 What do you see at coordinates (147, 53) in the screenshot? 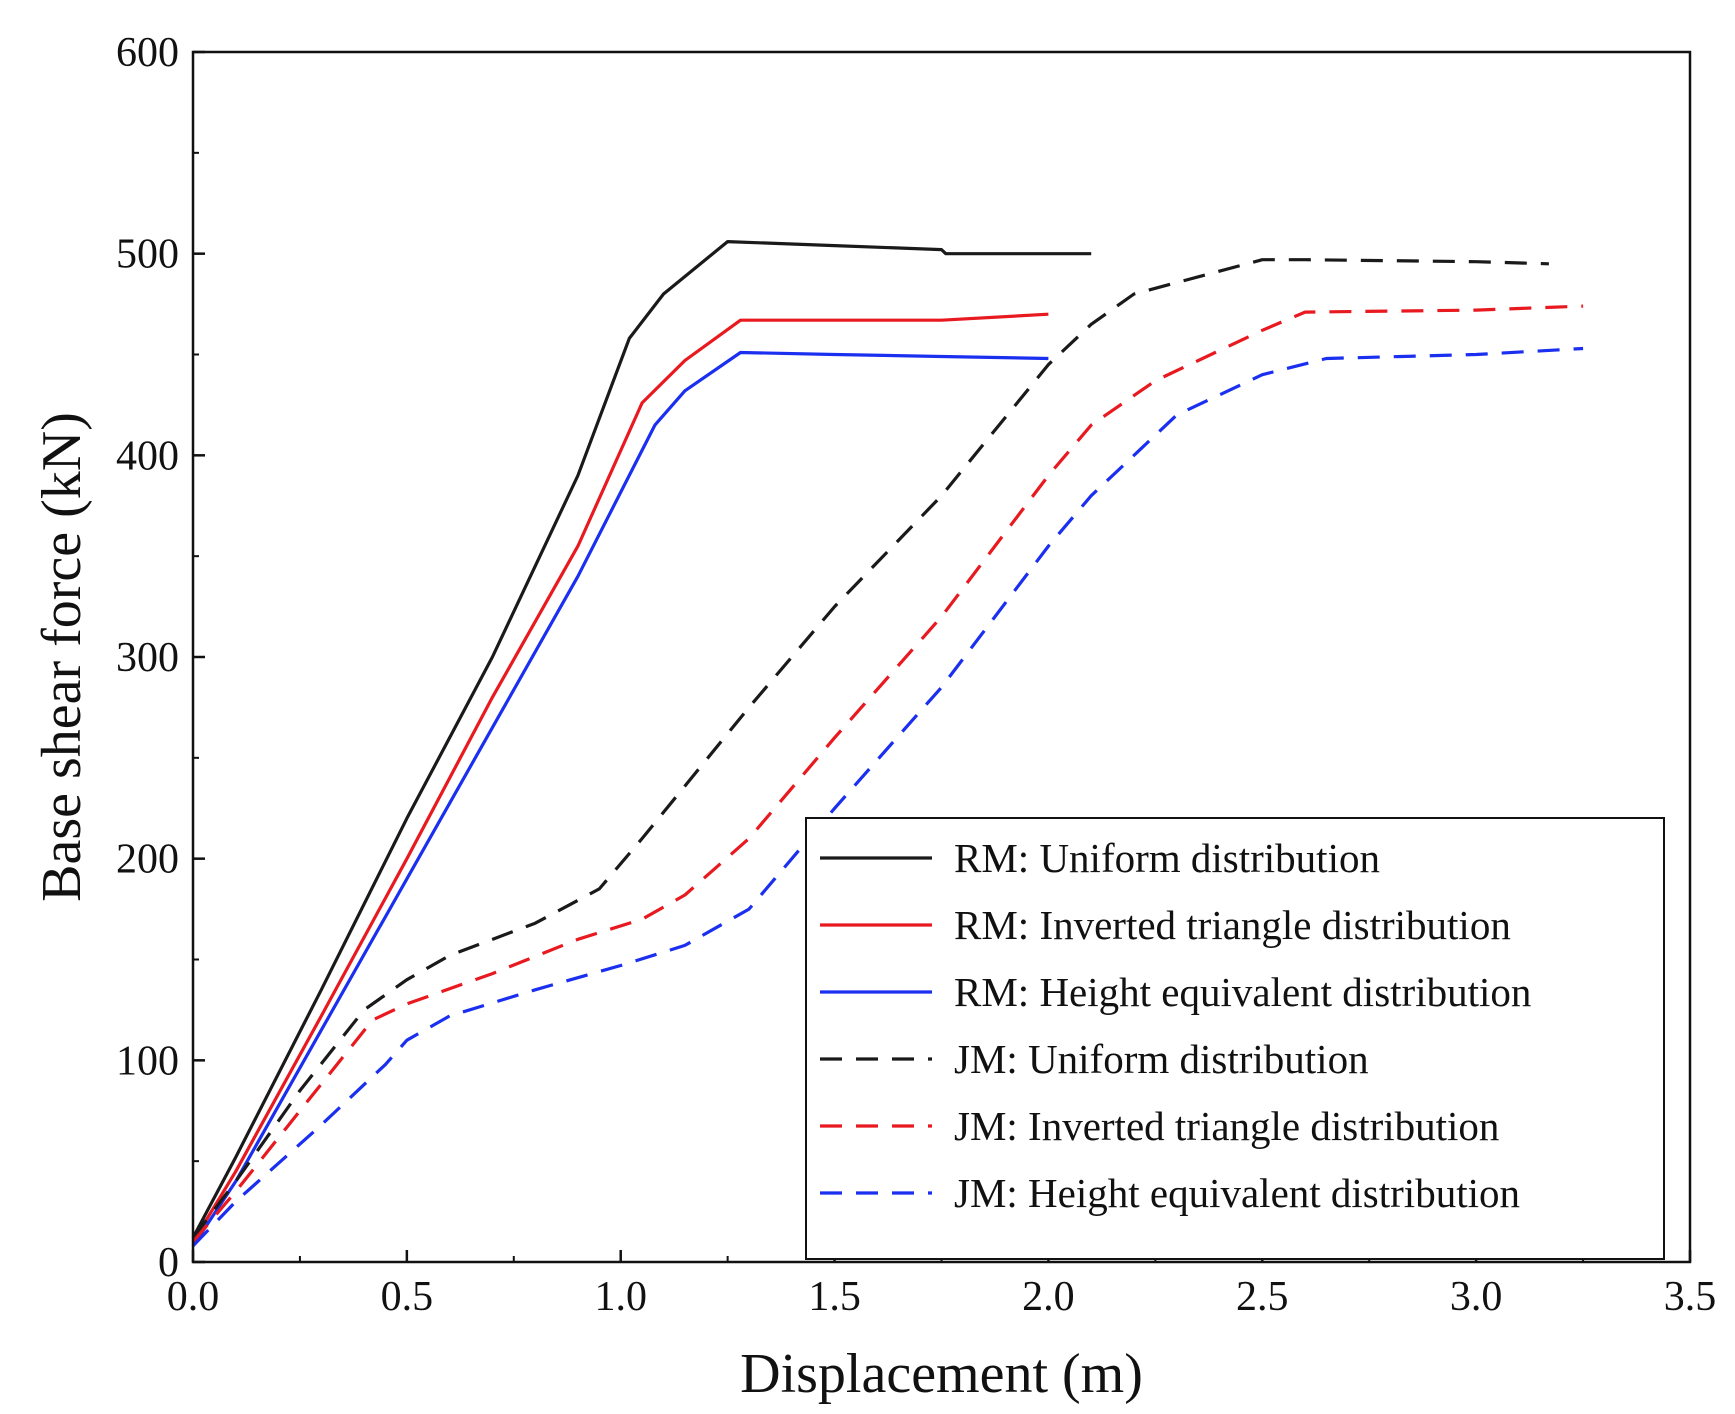
I see `y-tick-label: 600` at bounding box center [147, 53].